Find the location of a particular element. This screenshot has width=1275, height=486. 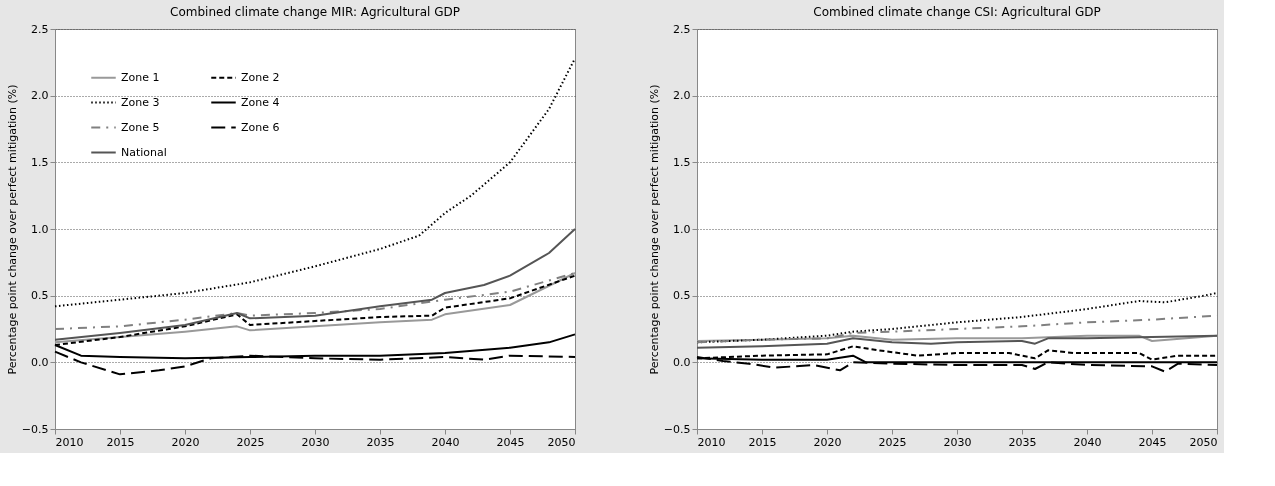

chart-title: Combined climate change CSI: Agricultural GDP is located at coordinates (957, 12).